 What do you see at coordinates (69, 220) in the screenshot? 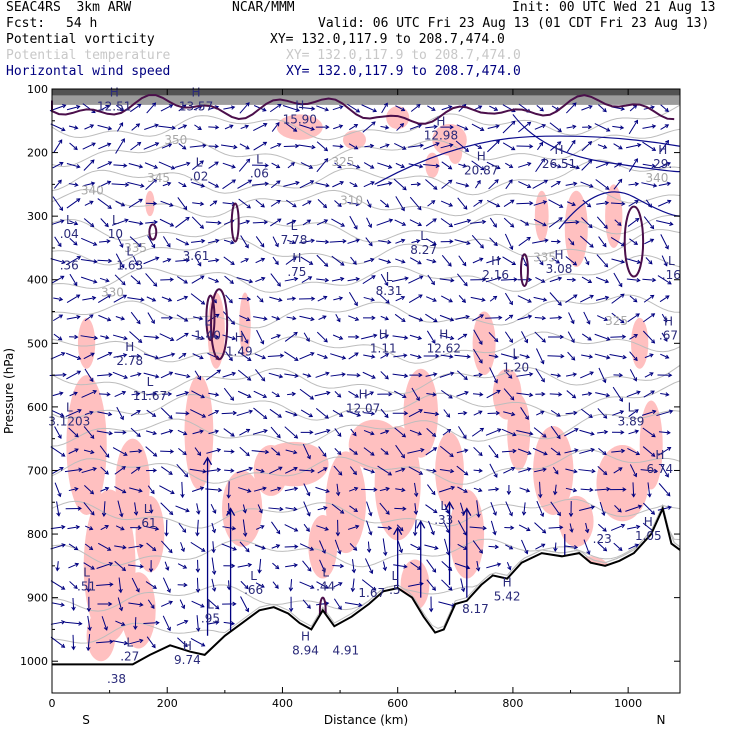
I see `hl-kind-9: L` at bounding box center [69, 220].